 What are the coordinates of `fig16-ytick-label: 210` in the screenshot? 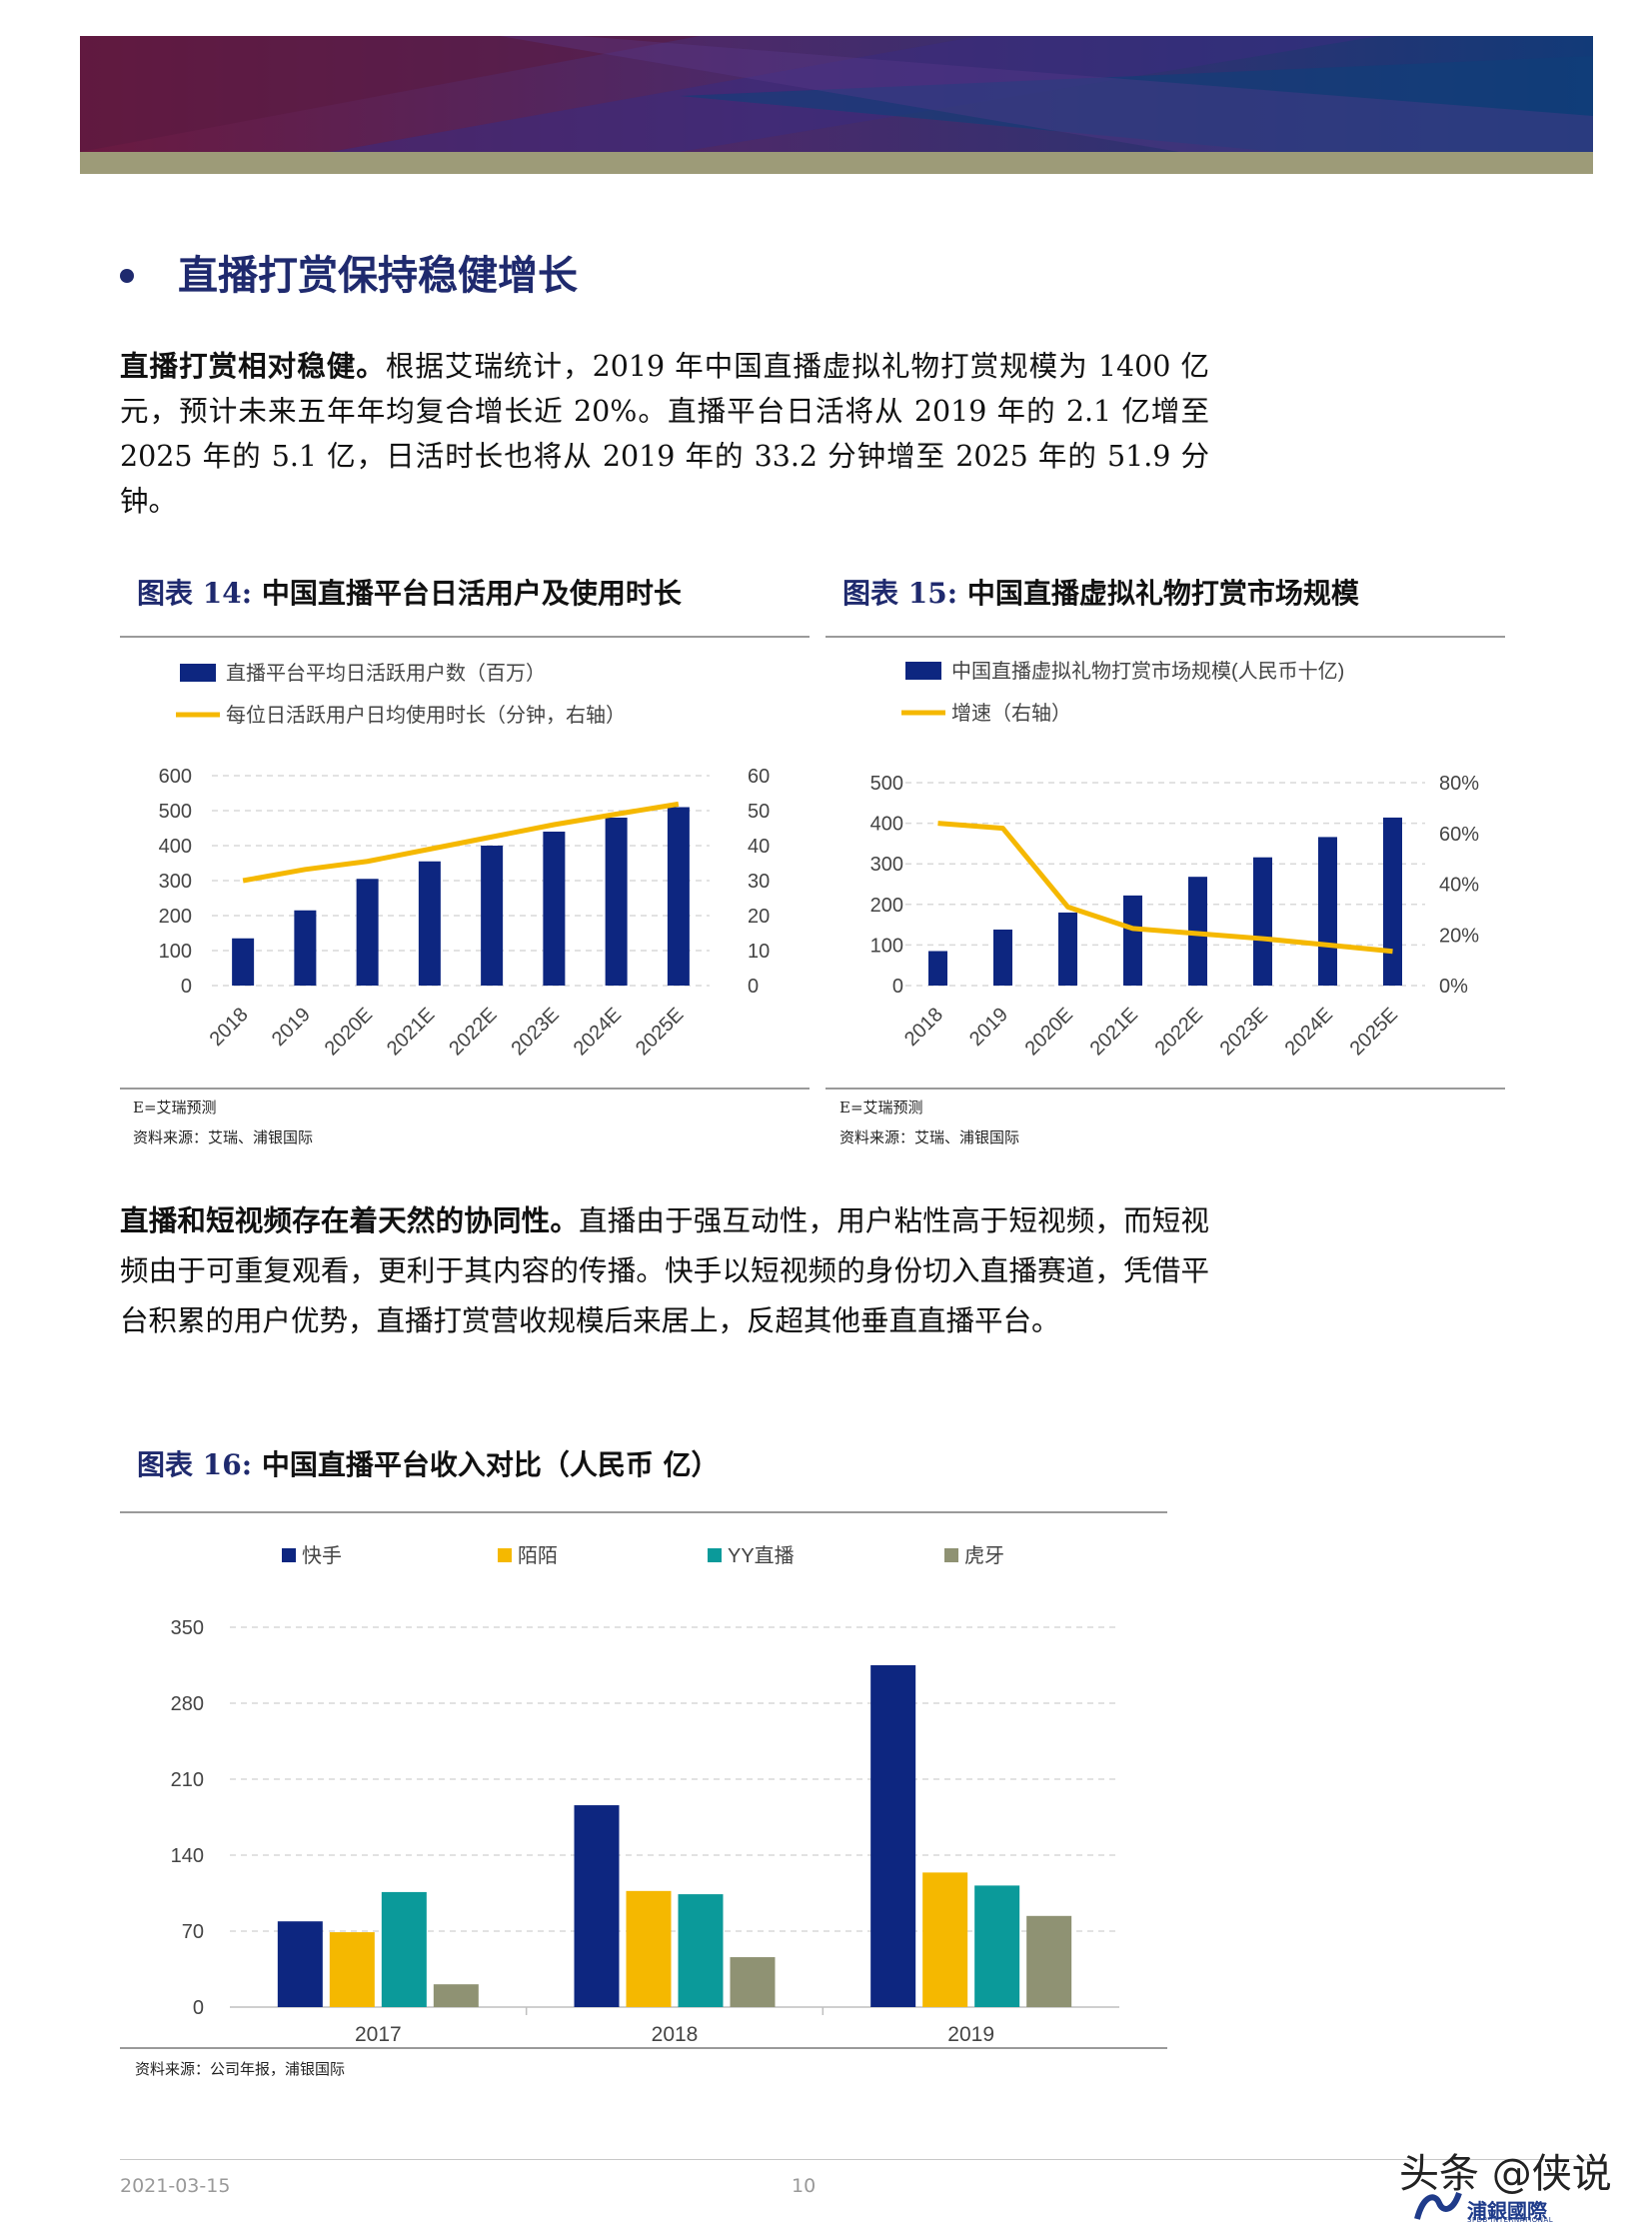 It's located at (187, 1780).